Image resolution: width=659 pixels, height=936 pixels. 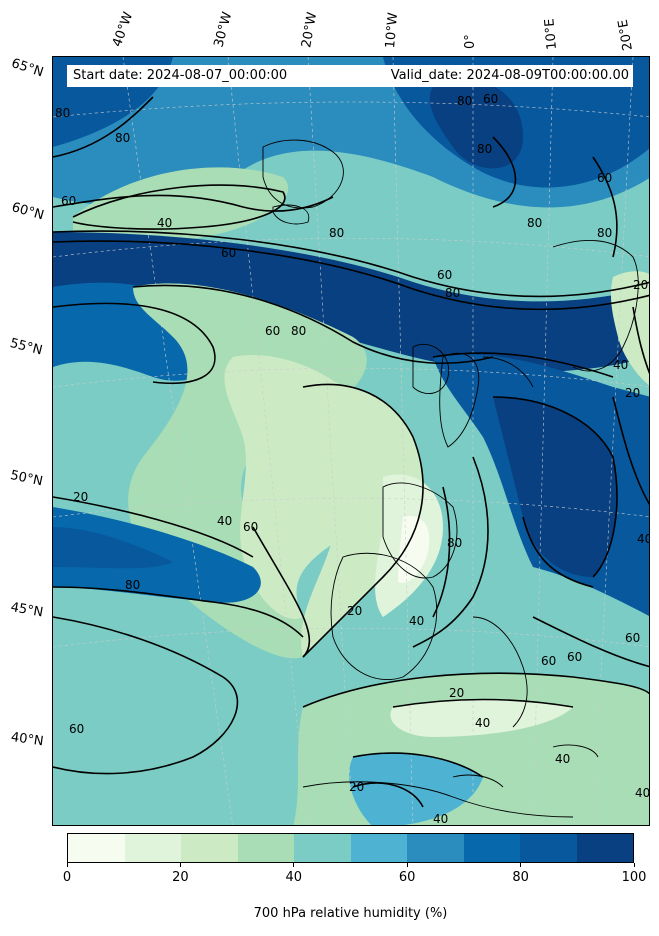 What do you see at coordinates (350, 913) in the screenshot?
I see `colorbar-title: 700 hPa relative humidity (%)` at bounding box center [350, 913].